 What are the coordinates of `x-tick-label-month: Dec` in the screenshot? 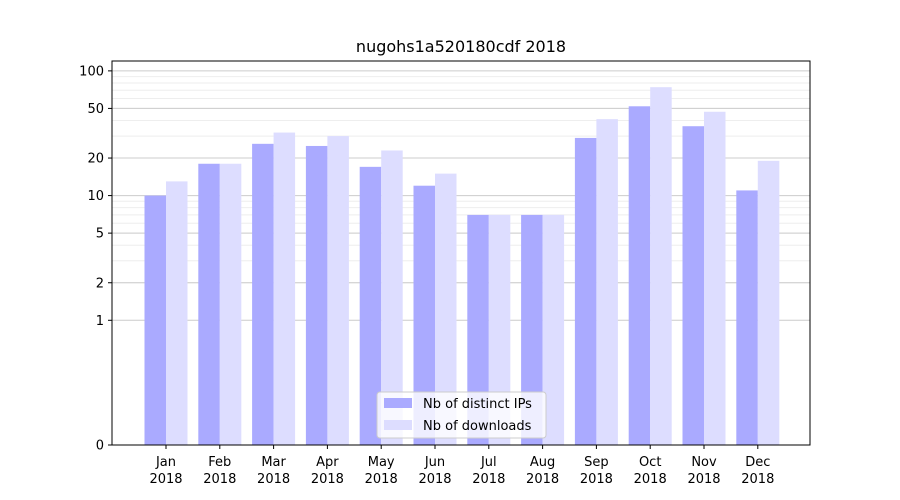 It's located at (757, 462).